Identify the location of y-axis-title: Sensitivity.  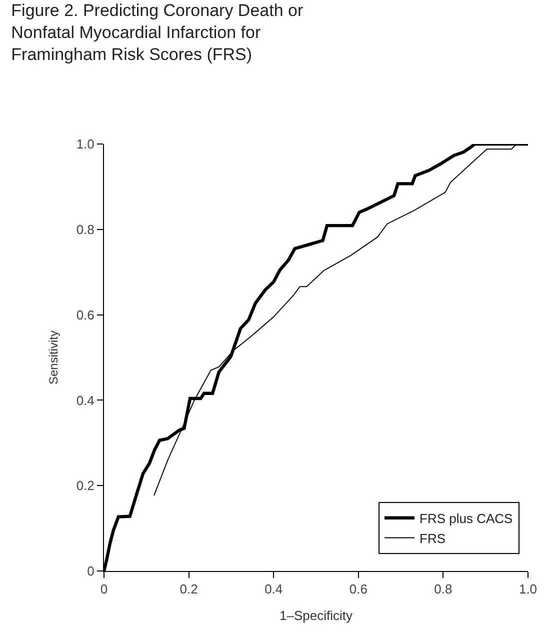
(53, 357).